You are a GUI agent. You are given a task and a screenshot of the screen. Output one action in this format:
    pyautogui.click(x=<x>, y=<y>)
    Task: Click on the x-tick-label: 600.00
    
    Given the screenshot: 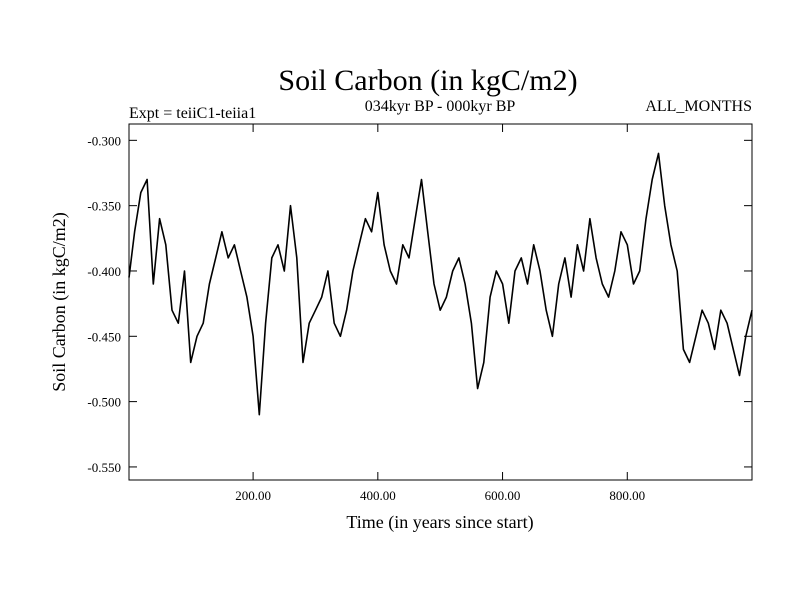 What is the action you would take?
    pyautogui.click(x=503, y=495)
    